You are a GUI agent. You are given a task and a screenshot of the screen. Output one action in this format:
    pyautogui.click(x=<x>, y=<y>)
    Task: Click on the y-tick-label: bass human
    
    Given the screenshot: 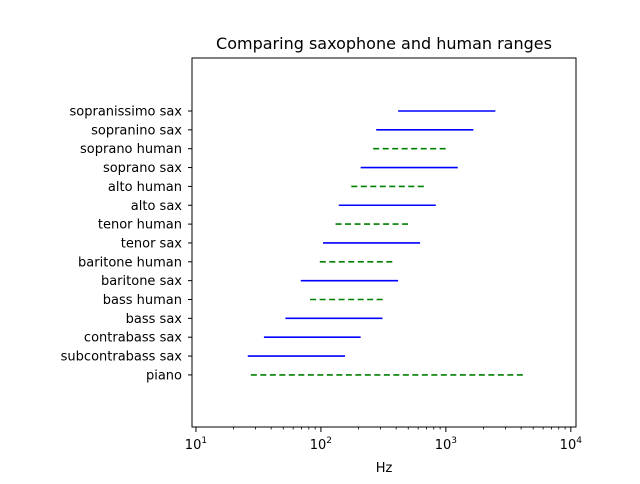 What is the action you would take?
    pyautogui.click(x=142, y=300)
    